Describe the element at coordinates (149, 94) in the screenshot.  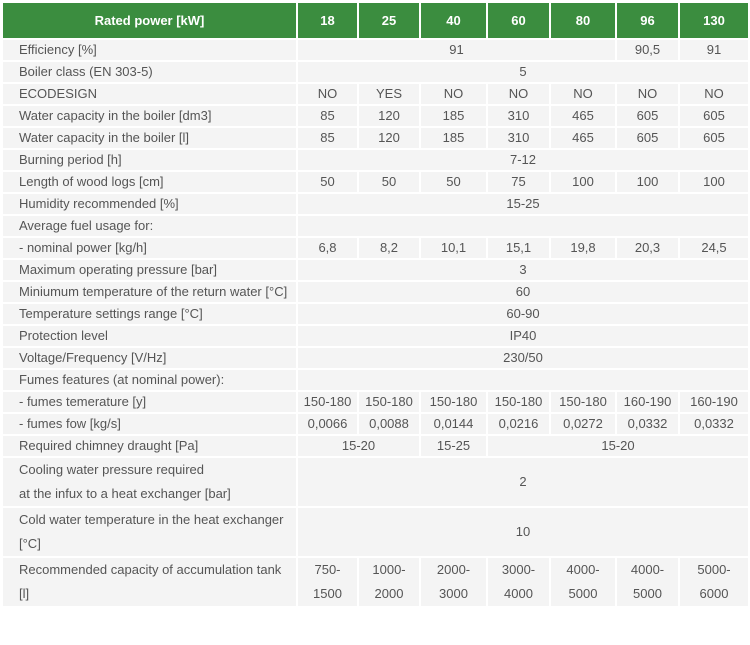
I see `row-label: ECODESIGN` at that location.